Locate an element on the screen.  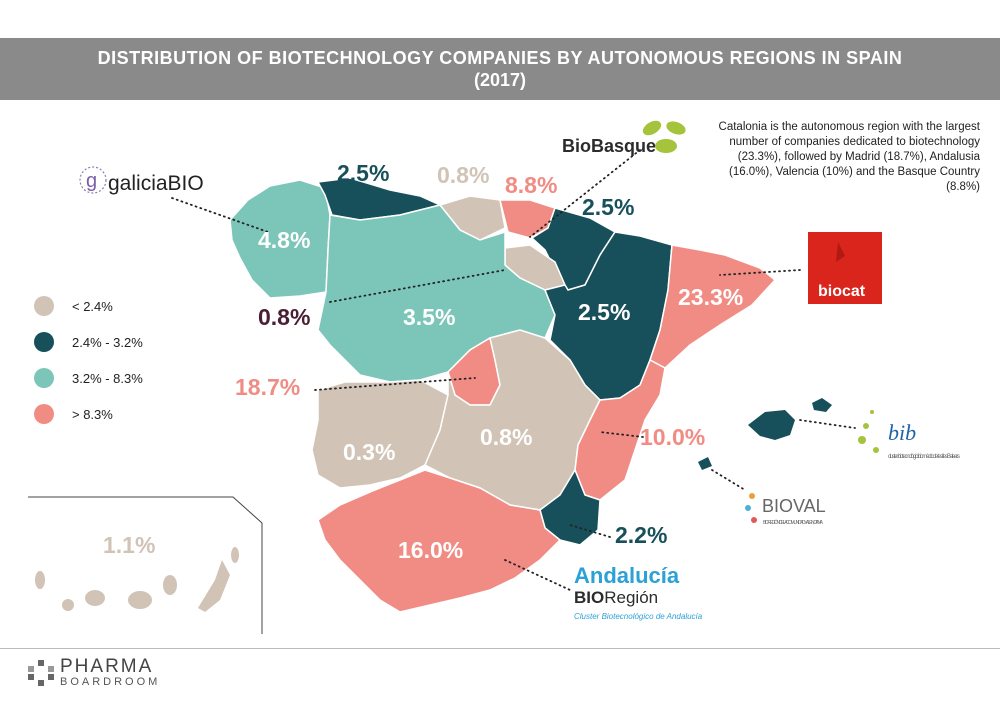
region-balearic-mallorca is located at coordinates (771, 425).